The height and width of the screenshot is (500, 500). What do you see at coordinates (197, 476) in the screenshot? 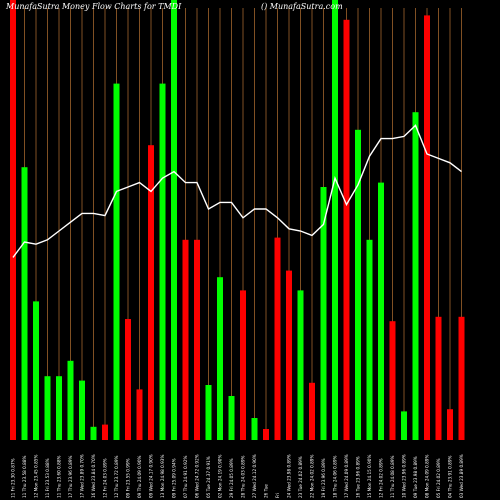
I see `x-tick-label: 06 Wed 24.72 0.92%` at bounding box center [197, 476].